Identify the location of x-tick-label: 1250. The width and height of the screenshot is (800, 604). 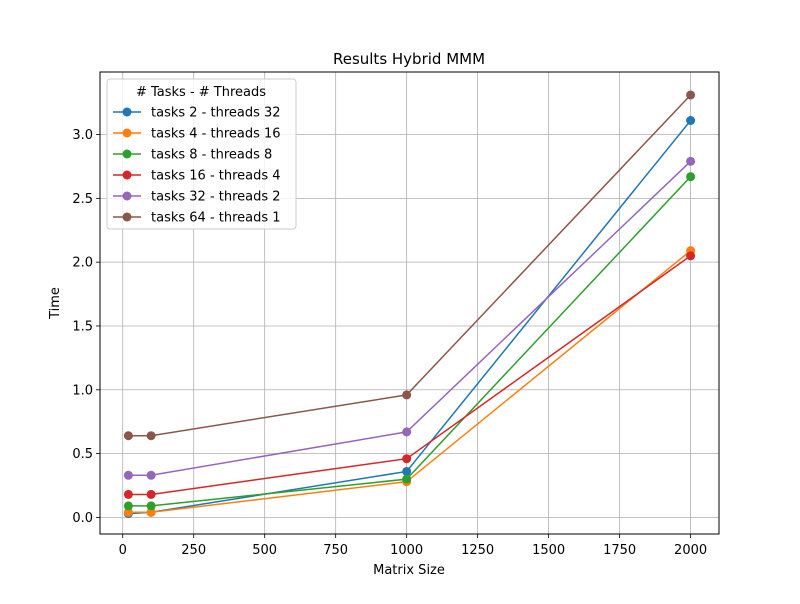
(477, 550).